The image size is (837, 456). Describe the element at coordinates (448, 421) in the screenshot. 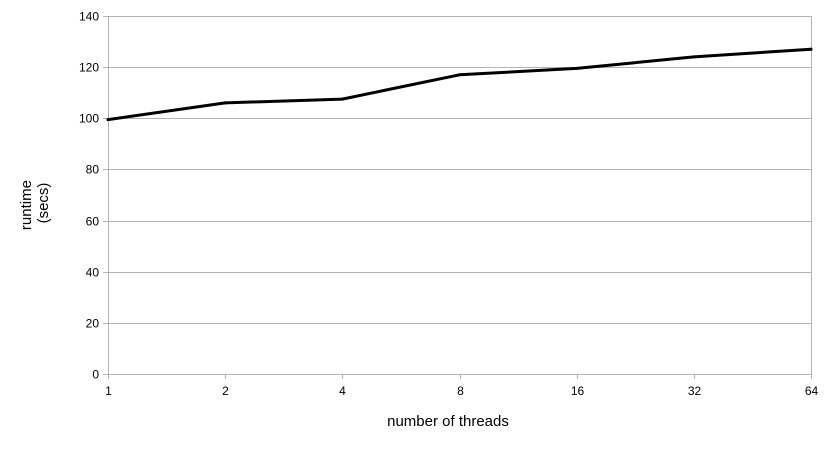

I see `x-axis-title: number of threads` at that location.